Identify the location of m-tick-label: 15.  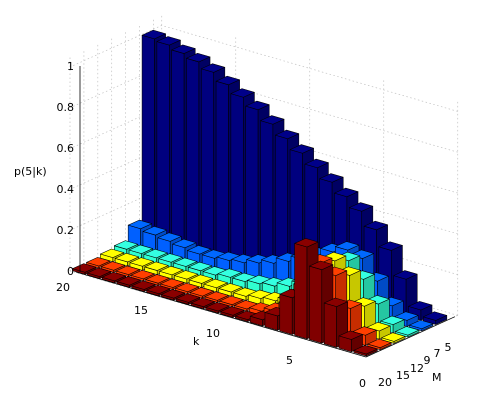
(403, 375).